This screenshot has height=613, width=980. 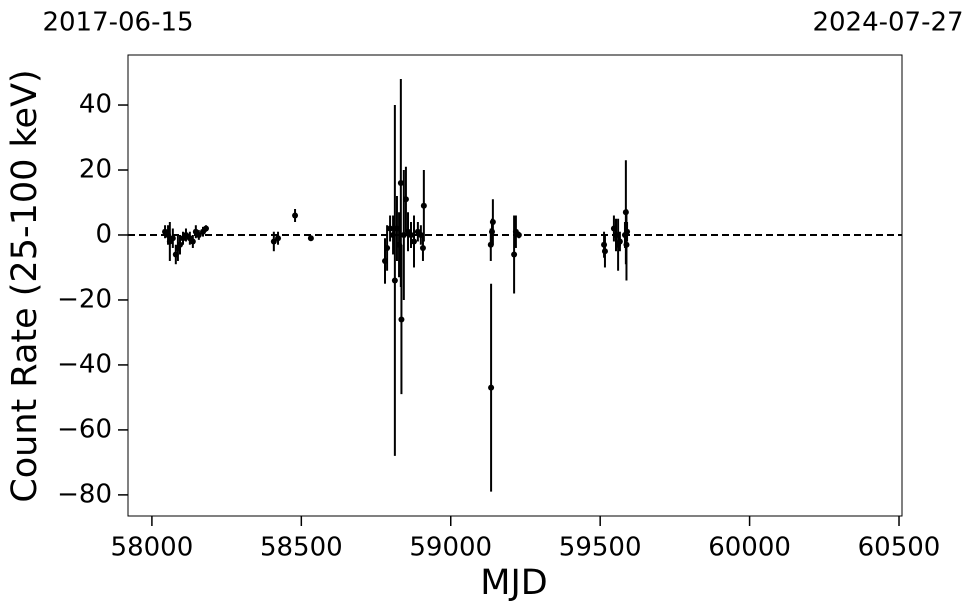 What do you see at coordinates (301, 548) in the screenshot?
I see `x-tick-label: 58500` at bounding box center [301, 548].